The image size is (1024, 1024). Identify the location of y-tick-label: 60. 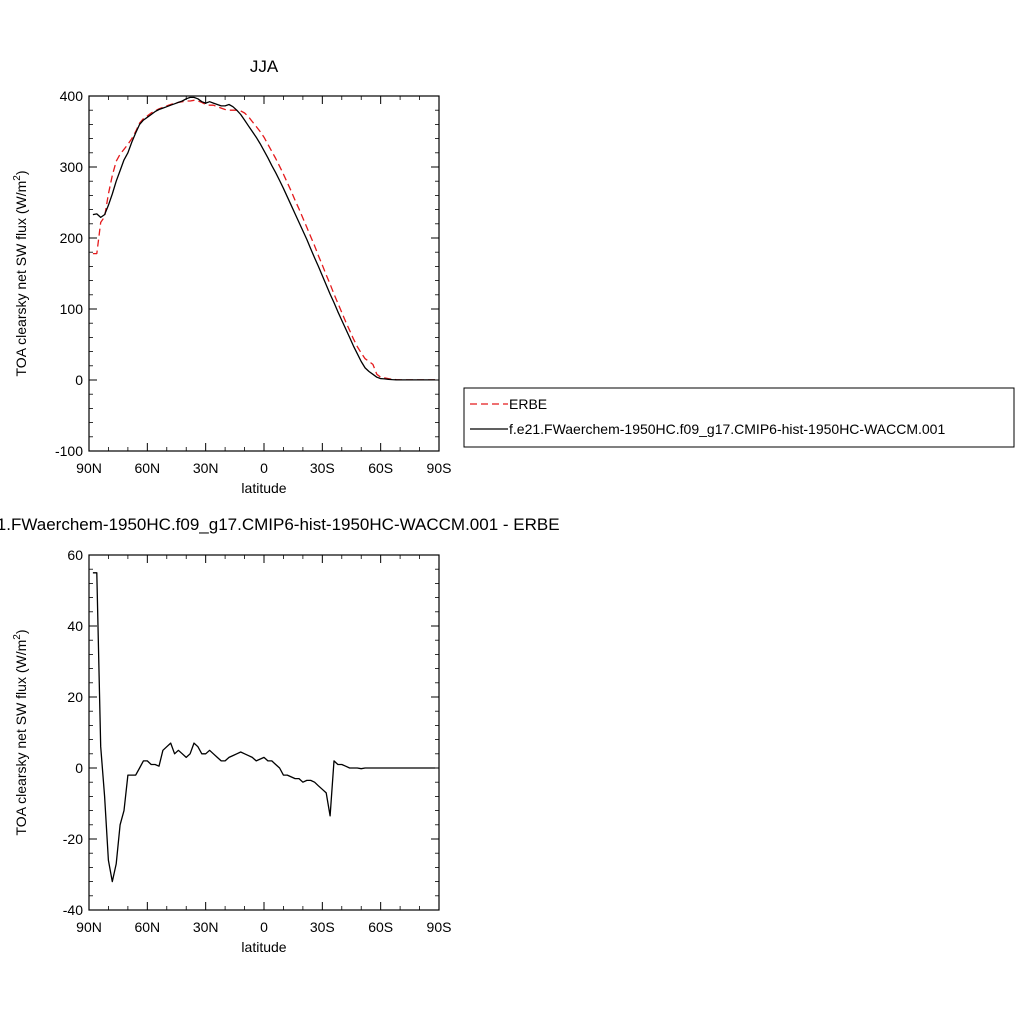
(75, 555).